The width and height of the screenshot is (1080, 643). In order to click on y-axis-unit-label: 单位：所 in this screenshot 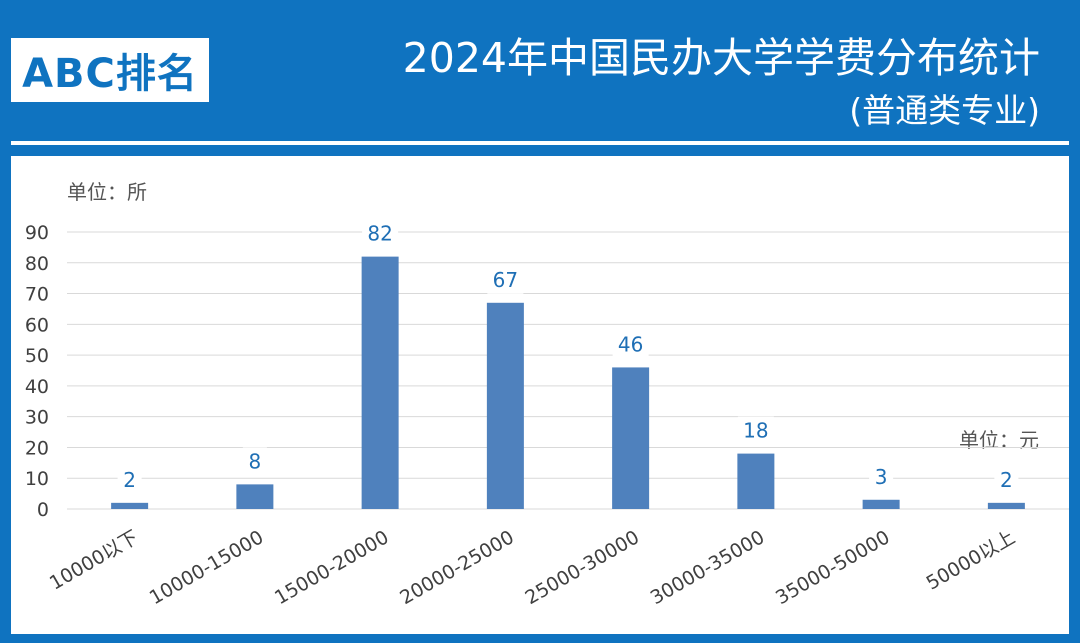, I will do `click(107, 192)`.